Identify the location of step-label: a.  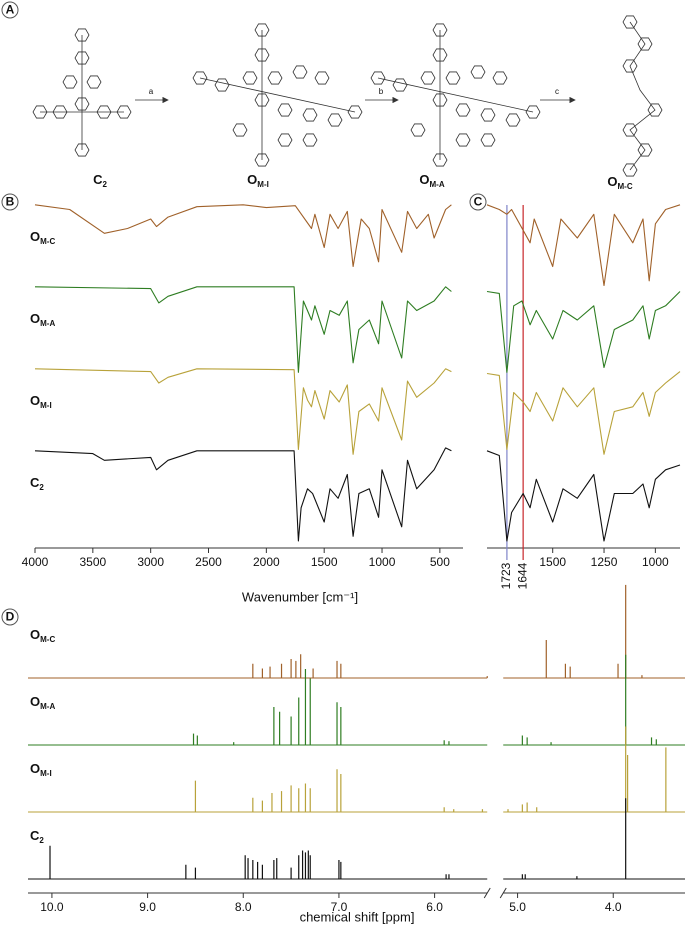
(151, 91).